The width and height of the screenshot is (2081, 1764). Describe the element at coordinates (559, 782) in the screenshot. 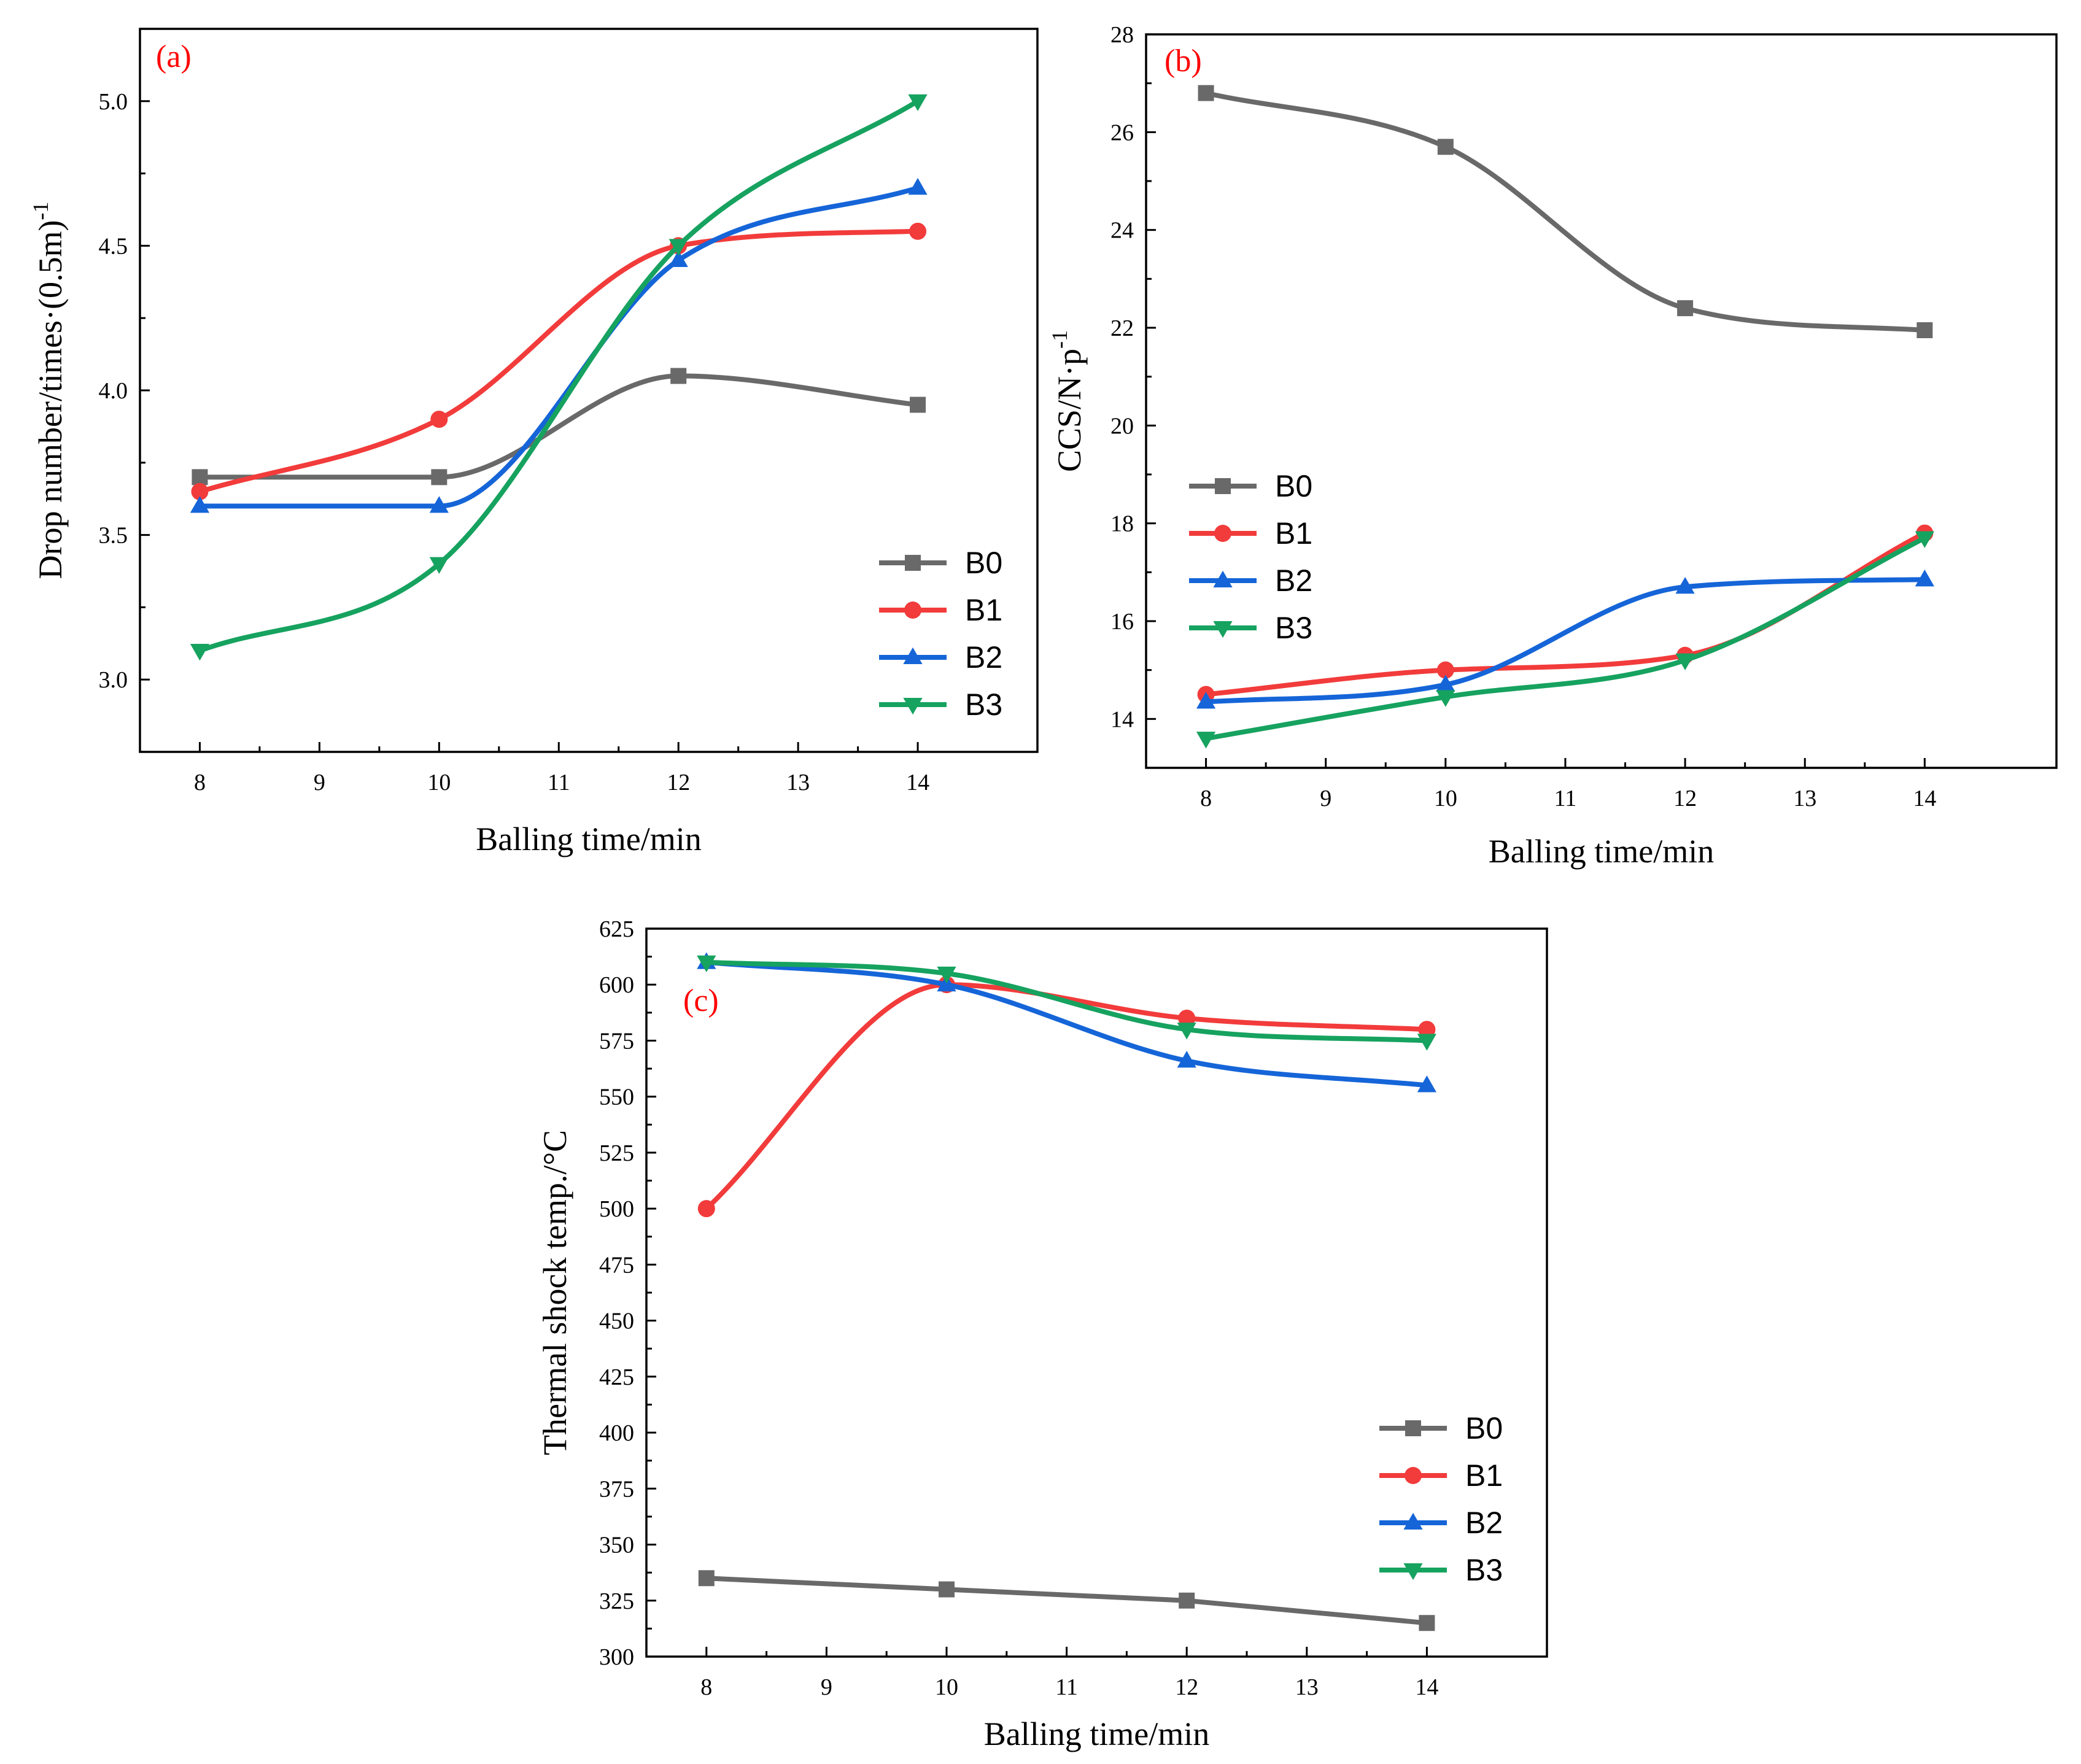

I see `x-tick-label: 11` at that location.